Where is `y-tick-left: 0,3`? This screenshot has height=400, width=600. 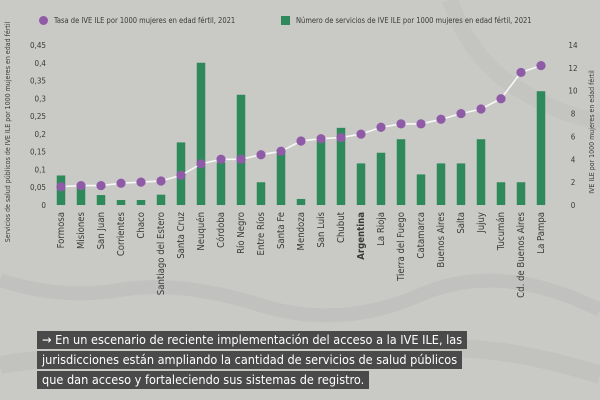
y-tick-left: 0,3 is located at coordinates (40, 98).